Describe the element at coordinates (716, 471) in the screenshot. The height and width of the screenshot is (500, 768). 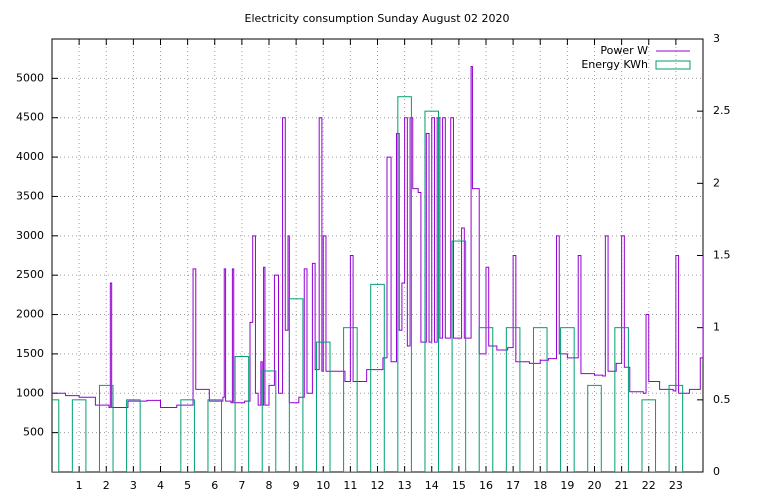
I see `y2-tick-label: 0` at that location.